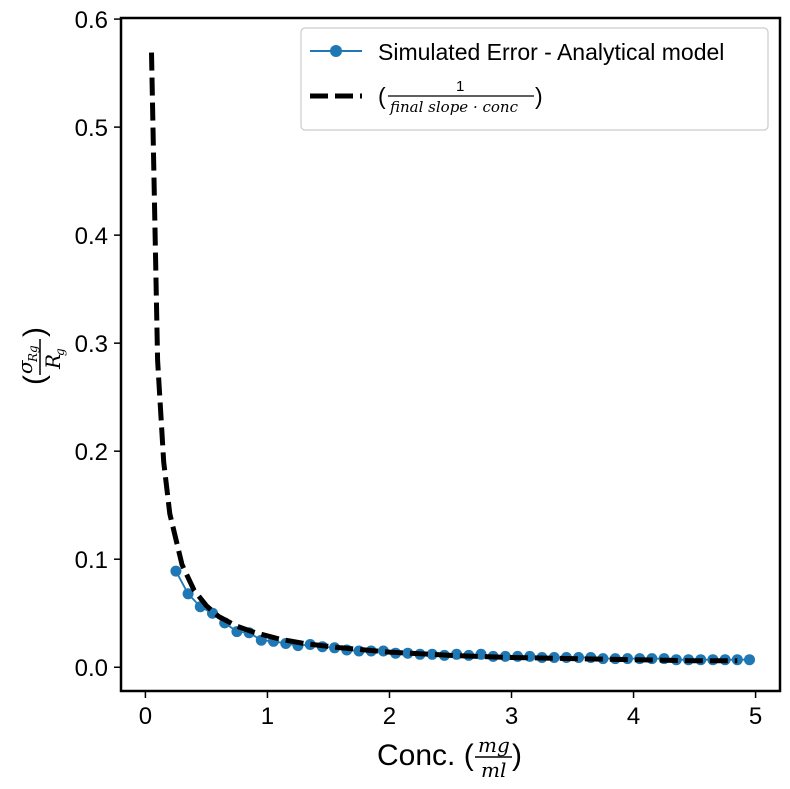 Image resolution: width=790 pixels, height=789 pixels. I want to click on legend-series-1-label: Simulated Error - Analytical model, so click(551, 52).